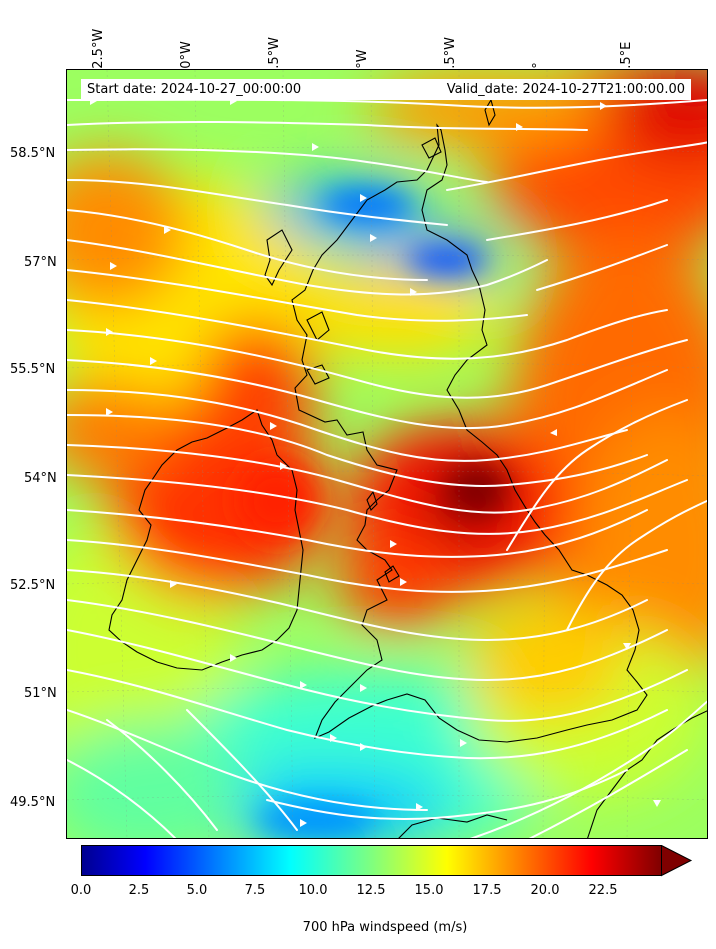  Describe the element at coordinates (487, 890) in the screenshot. I see `colorbar-tick: 17.5` at that location.